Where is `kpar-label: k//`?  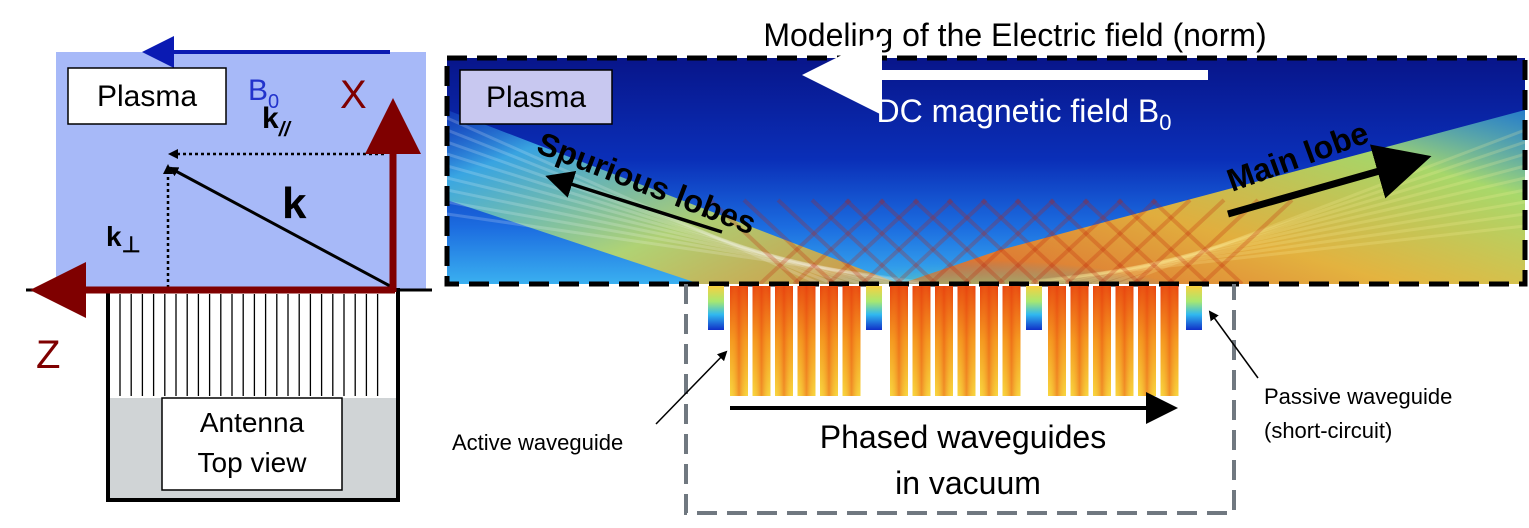
kpar-label: k// is located at coordinates (277, 121).